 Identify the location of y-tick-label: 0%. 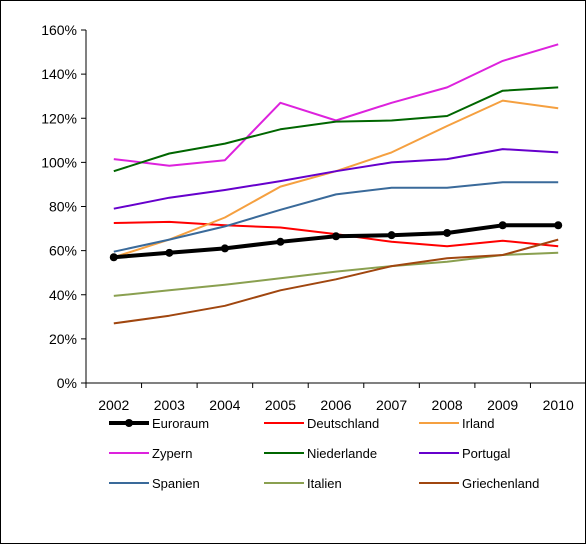
(67, 383).